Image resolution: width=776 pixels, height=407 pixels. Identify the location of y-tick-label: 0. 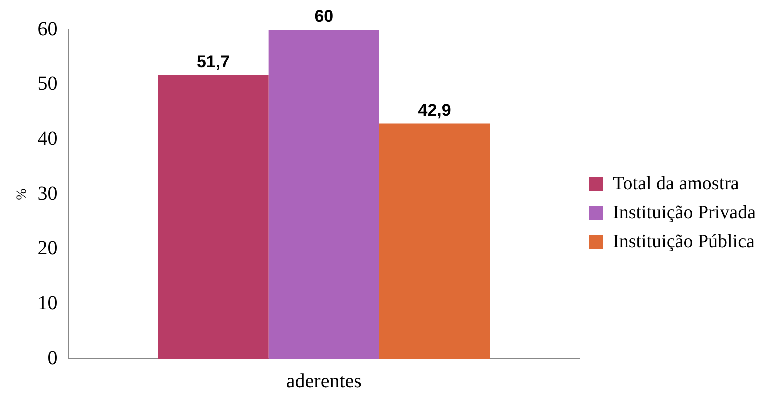
(53, 358).